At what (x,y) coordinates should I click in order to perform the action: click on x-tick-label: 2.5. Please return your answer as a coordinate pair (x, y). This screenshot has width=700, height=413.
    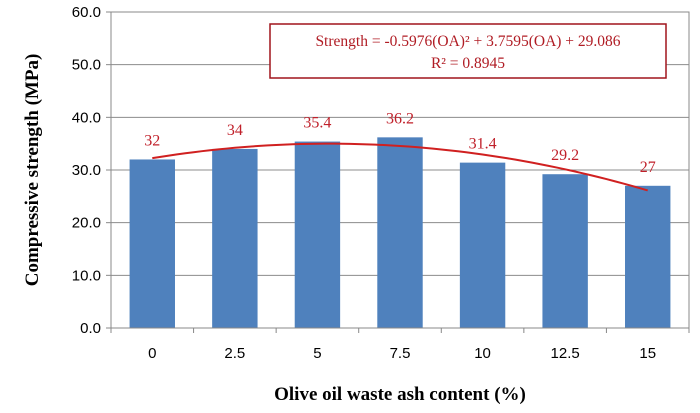
    Looking at the image, I should click on (234, 353).